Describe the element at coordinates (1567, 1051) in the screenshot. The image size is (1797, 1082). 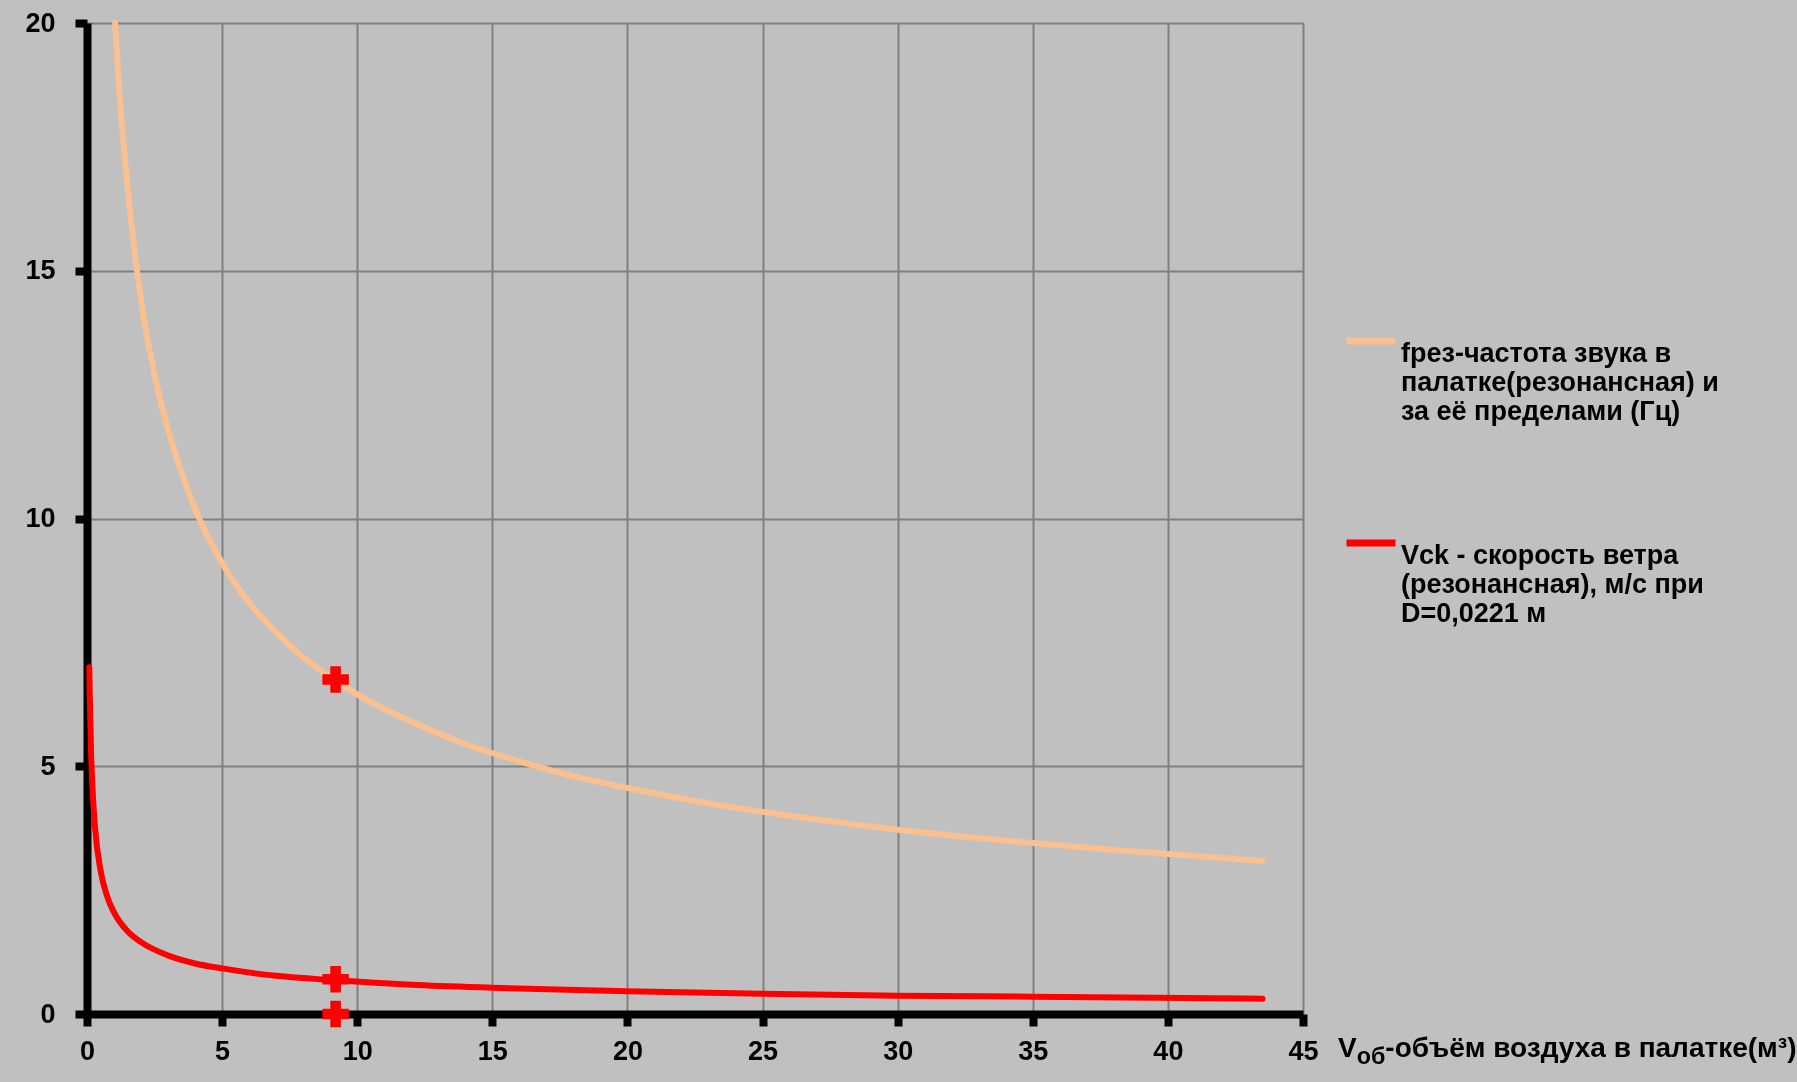
I see `x-axis-title: V$_{об}$-объём воздуха в палатке(м³)` at that location.